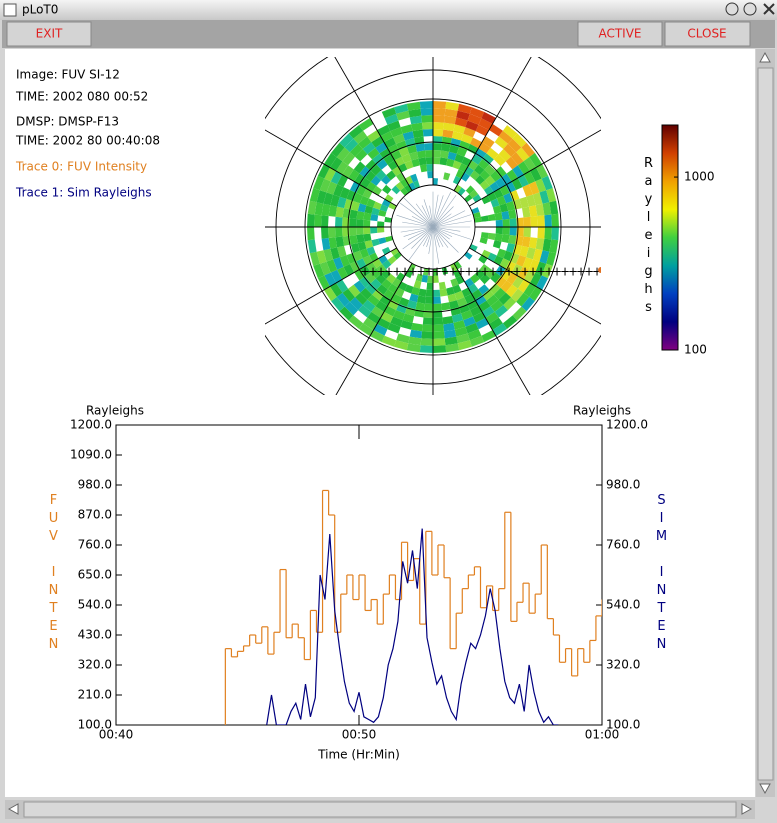 This screenshot has height=823, width=777. I want to click on maximize-button, so click(750, 9).